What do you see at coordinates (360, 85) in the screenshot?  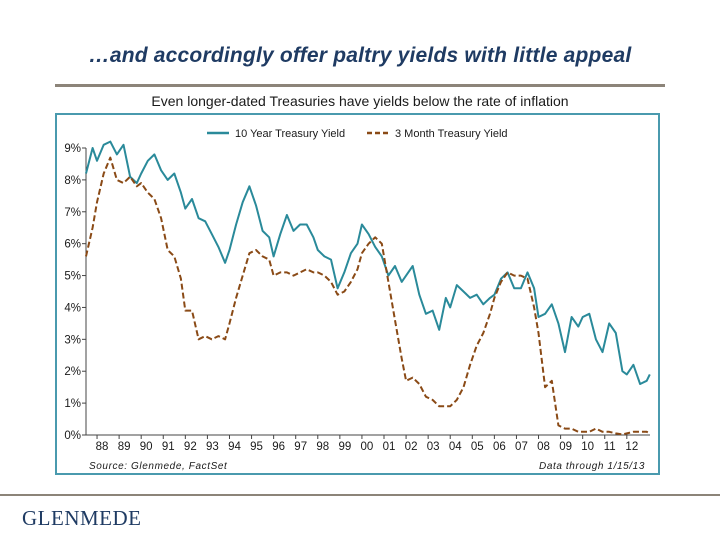 I see `title-divider` at bounding box center [360, 85].